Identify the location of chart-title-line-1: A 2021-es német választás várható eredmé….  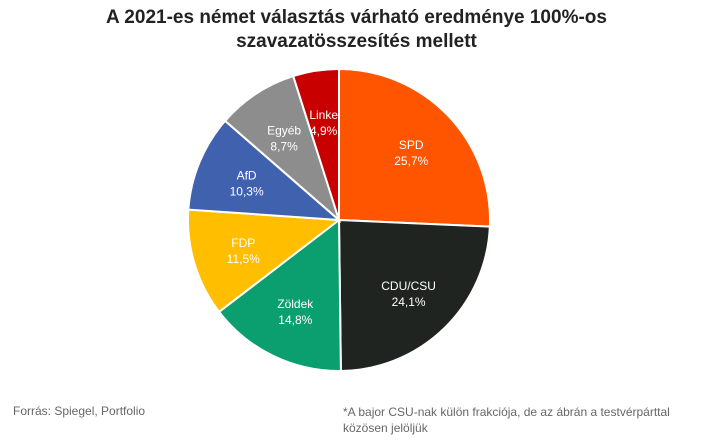
(356, 17).